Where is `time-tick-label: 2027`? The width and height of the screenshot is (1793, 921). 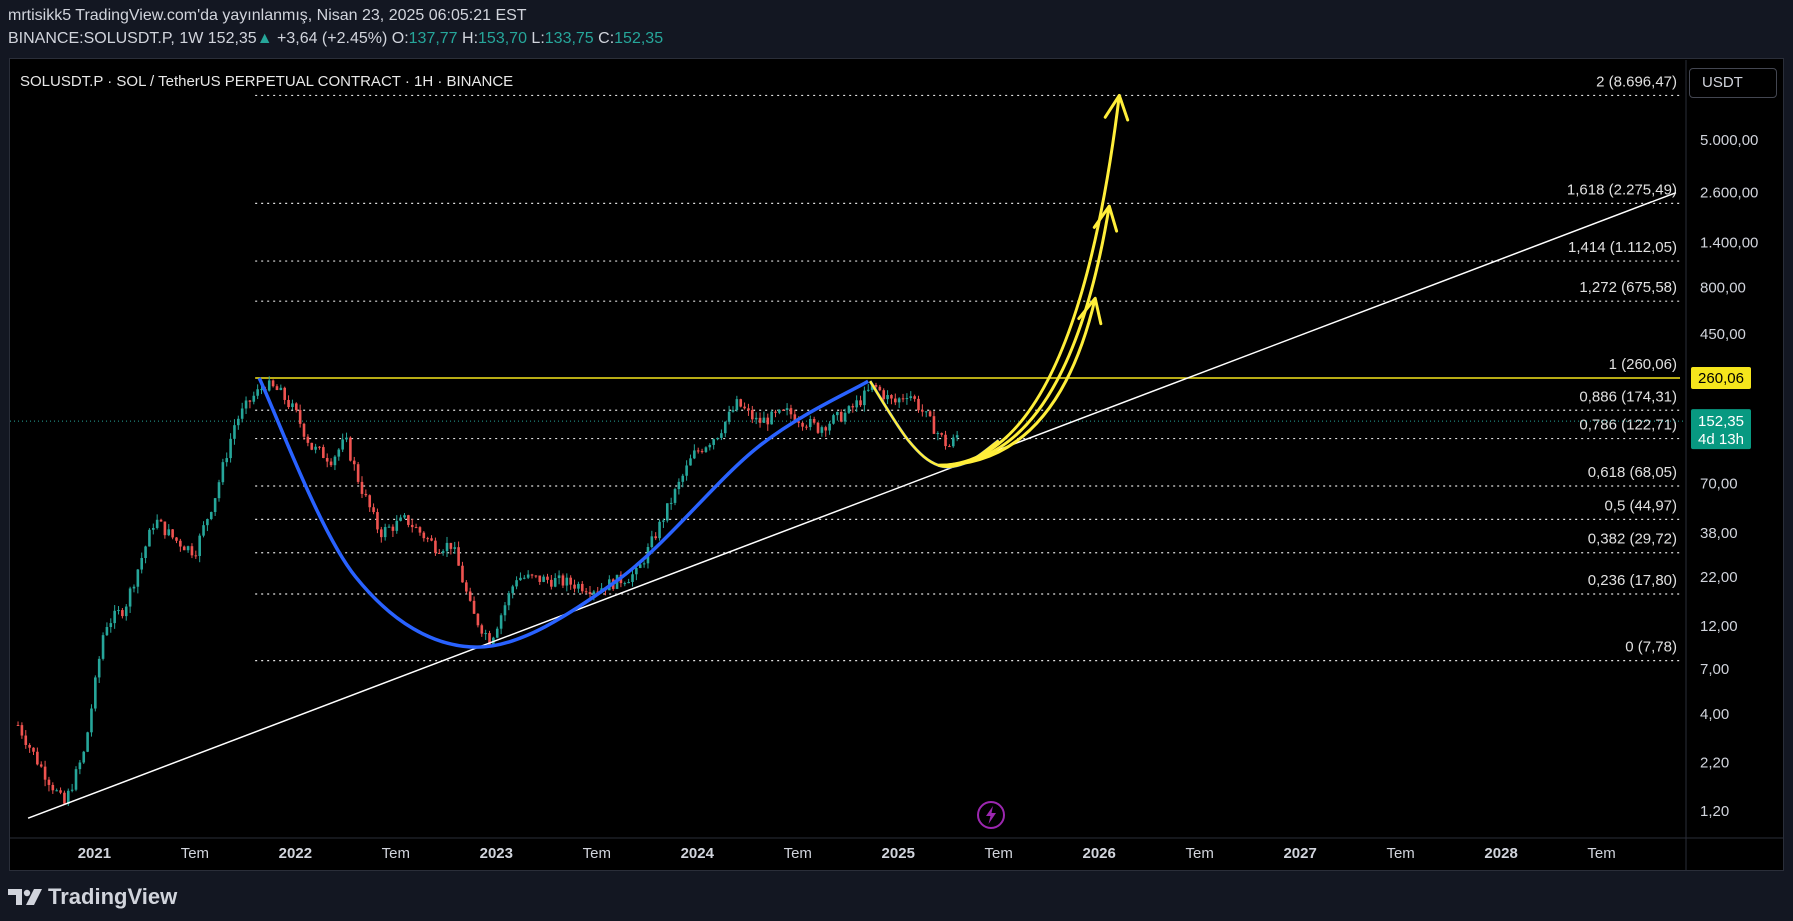 time-tick-label: 2027 is located at coordinates (1299, 853).